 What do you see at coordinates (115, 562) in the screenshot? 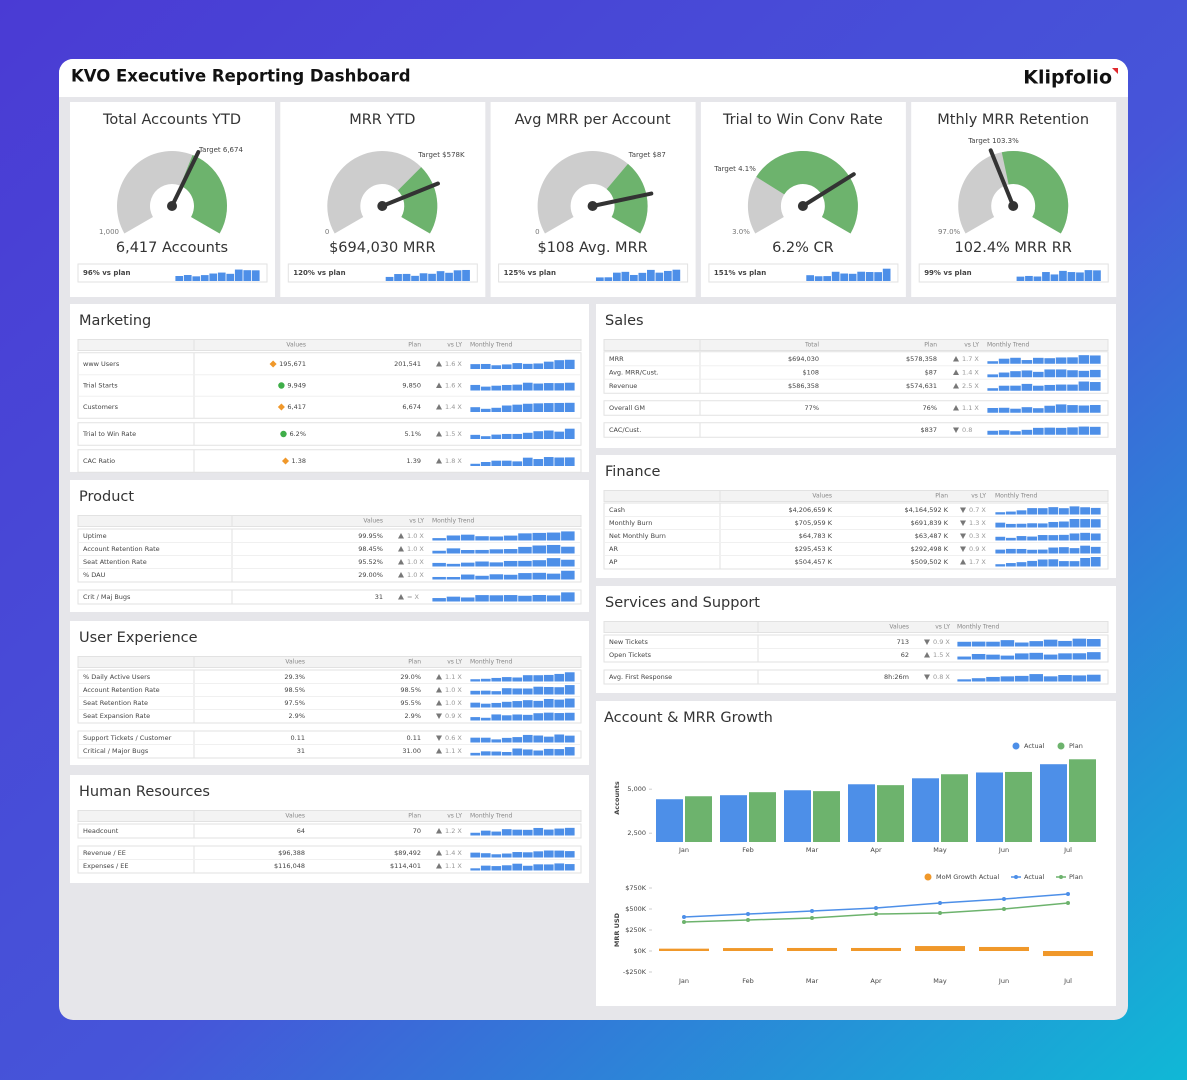
I see `row-label: Seat Attention Rate` at bounding box center [115, 562].